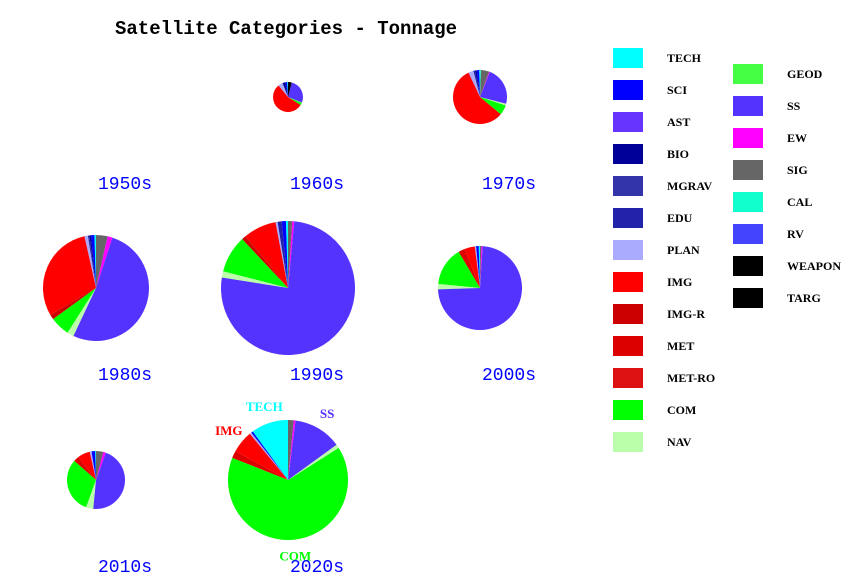 The image size is (857, 576). I want to click on slice-label-COM: COM, so click(295, 555).